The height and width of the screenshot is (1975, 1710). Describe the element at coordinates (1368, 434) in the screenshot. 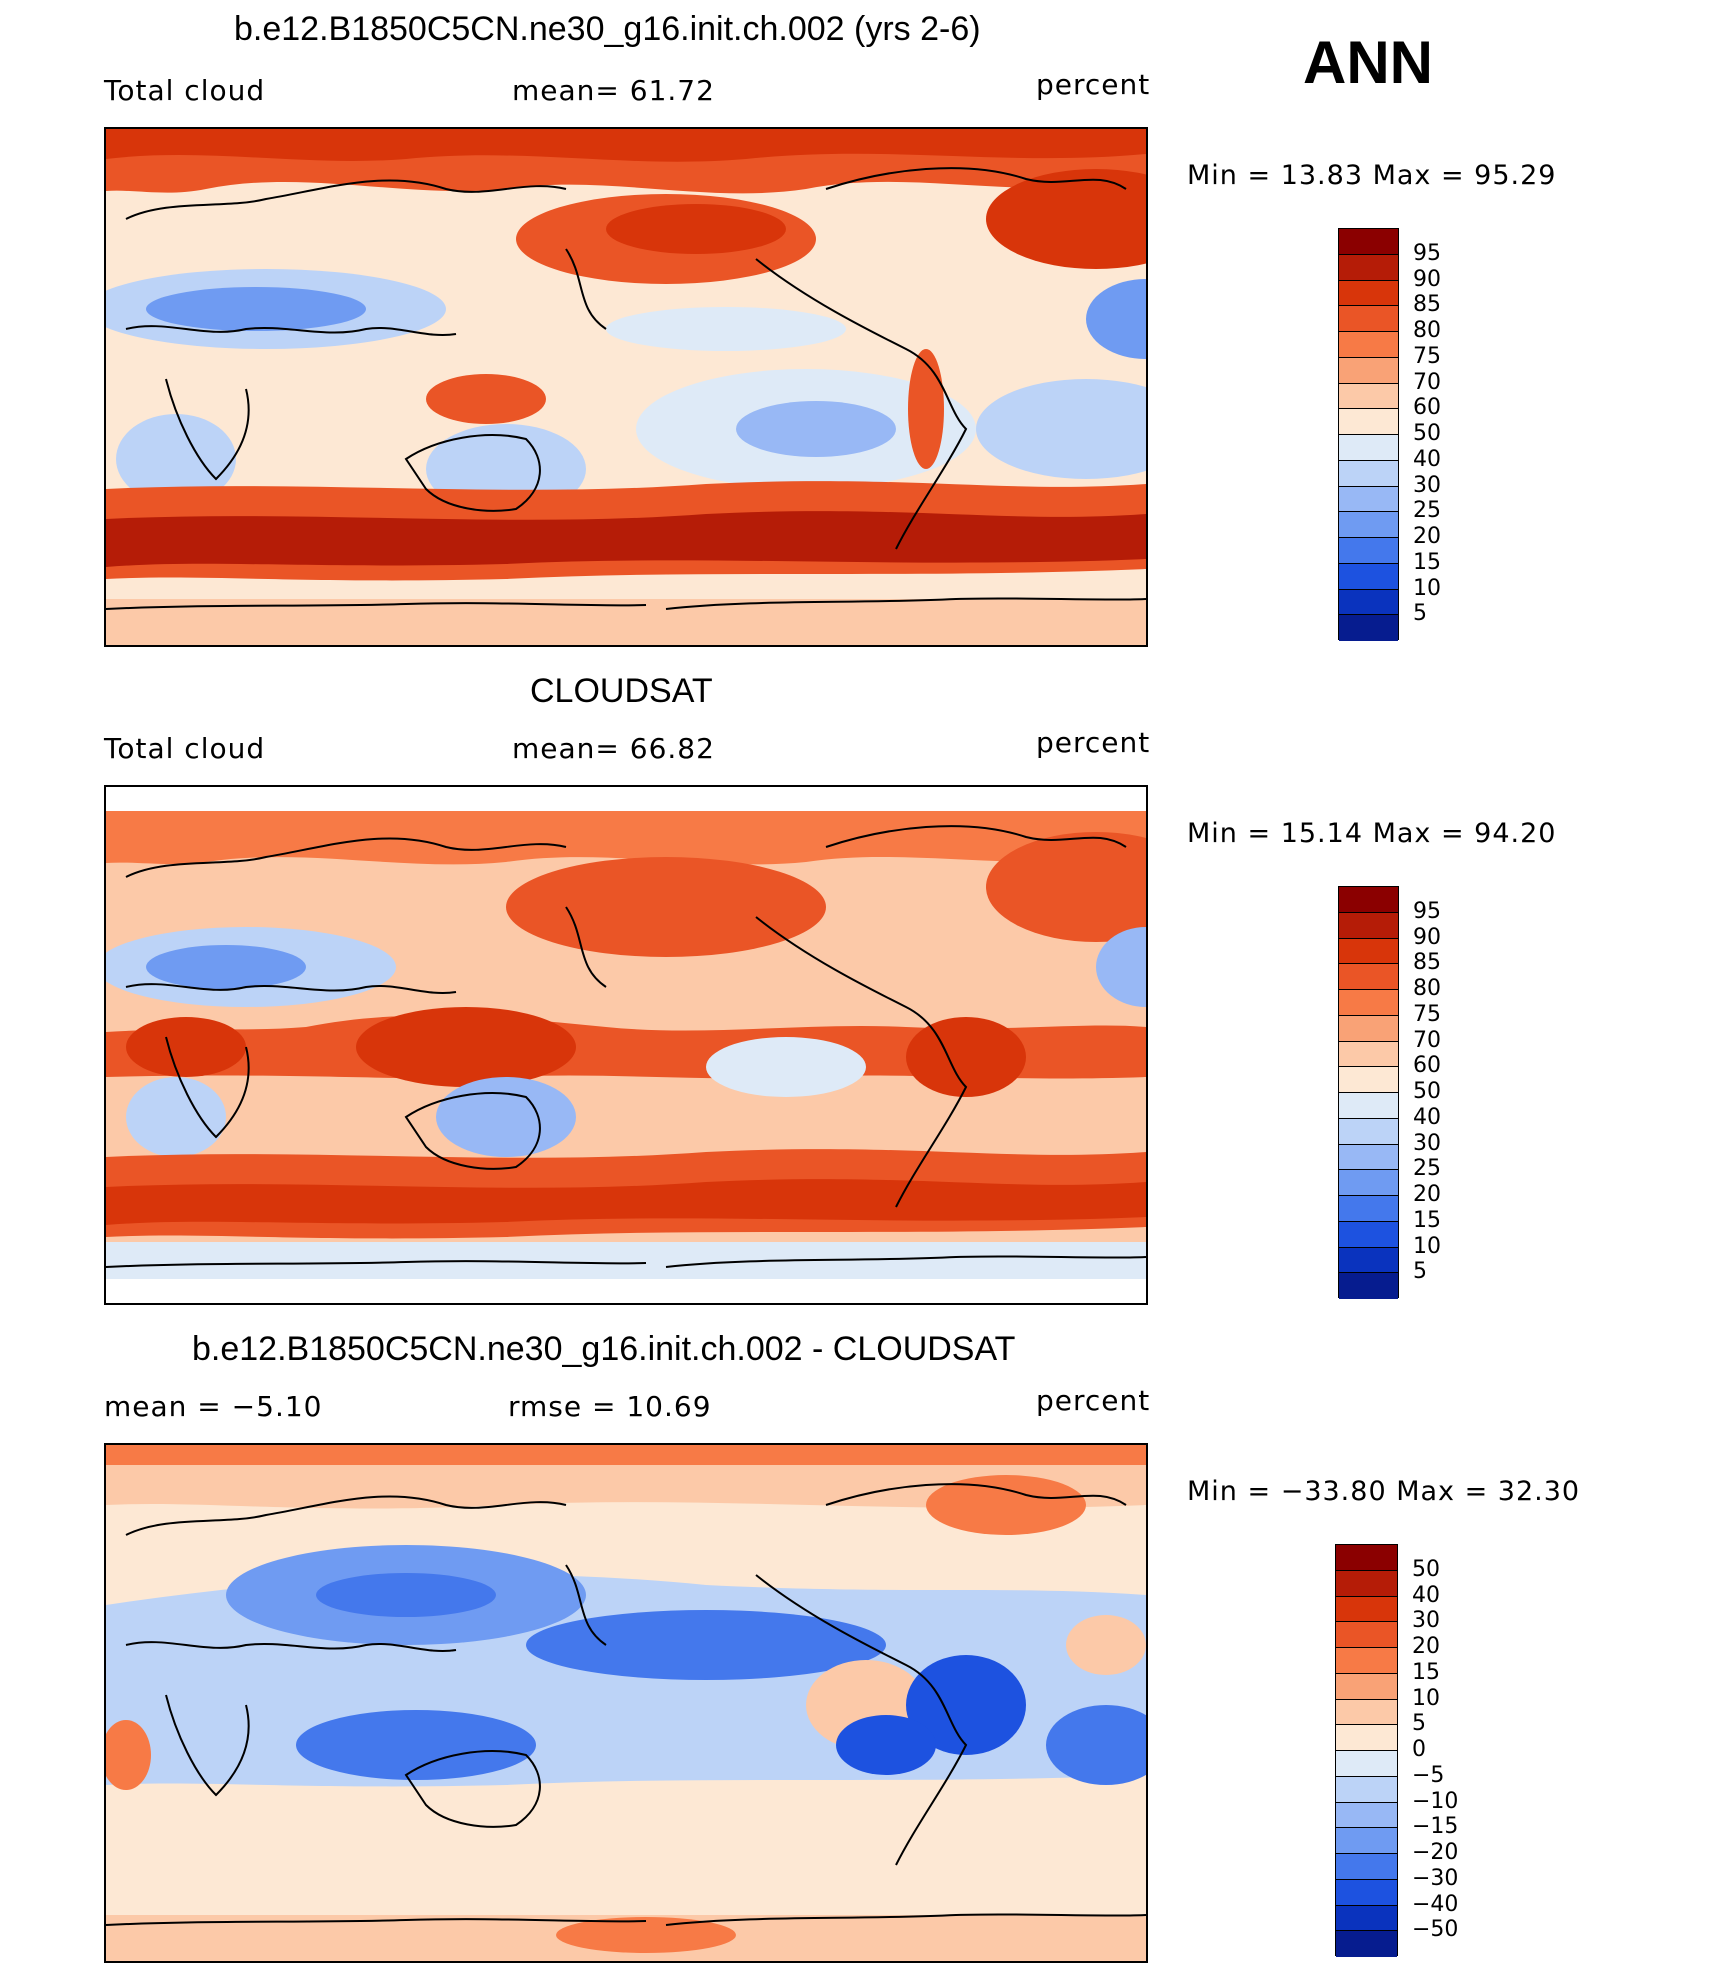

I see `panel1-colorbar` at that location.